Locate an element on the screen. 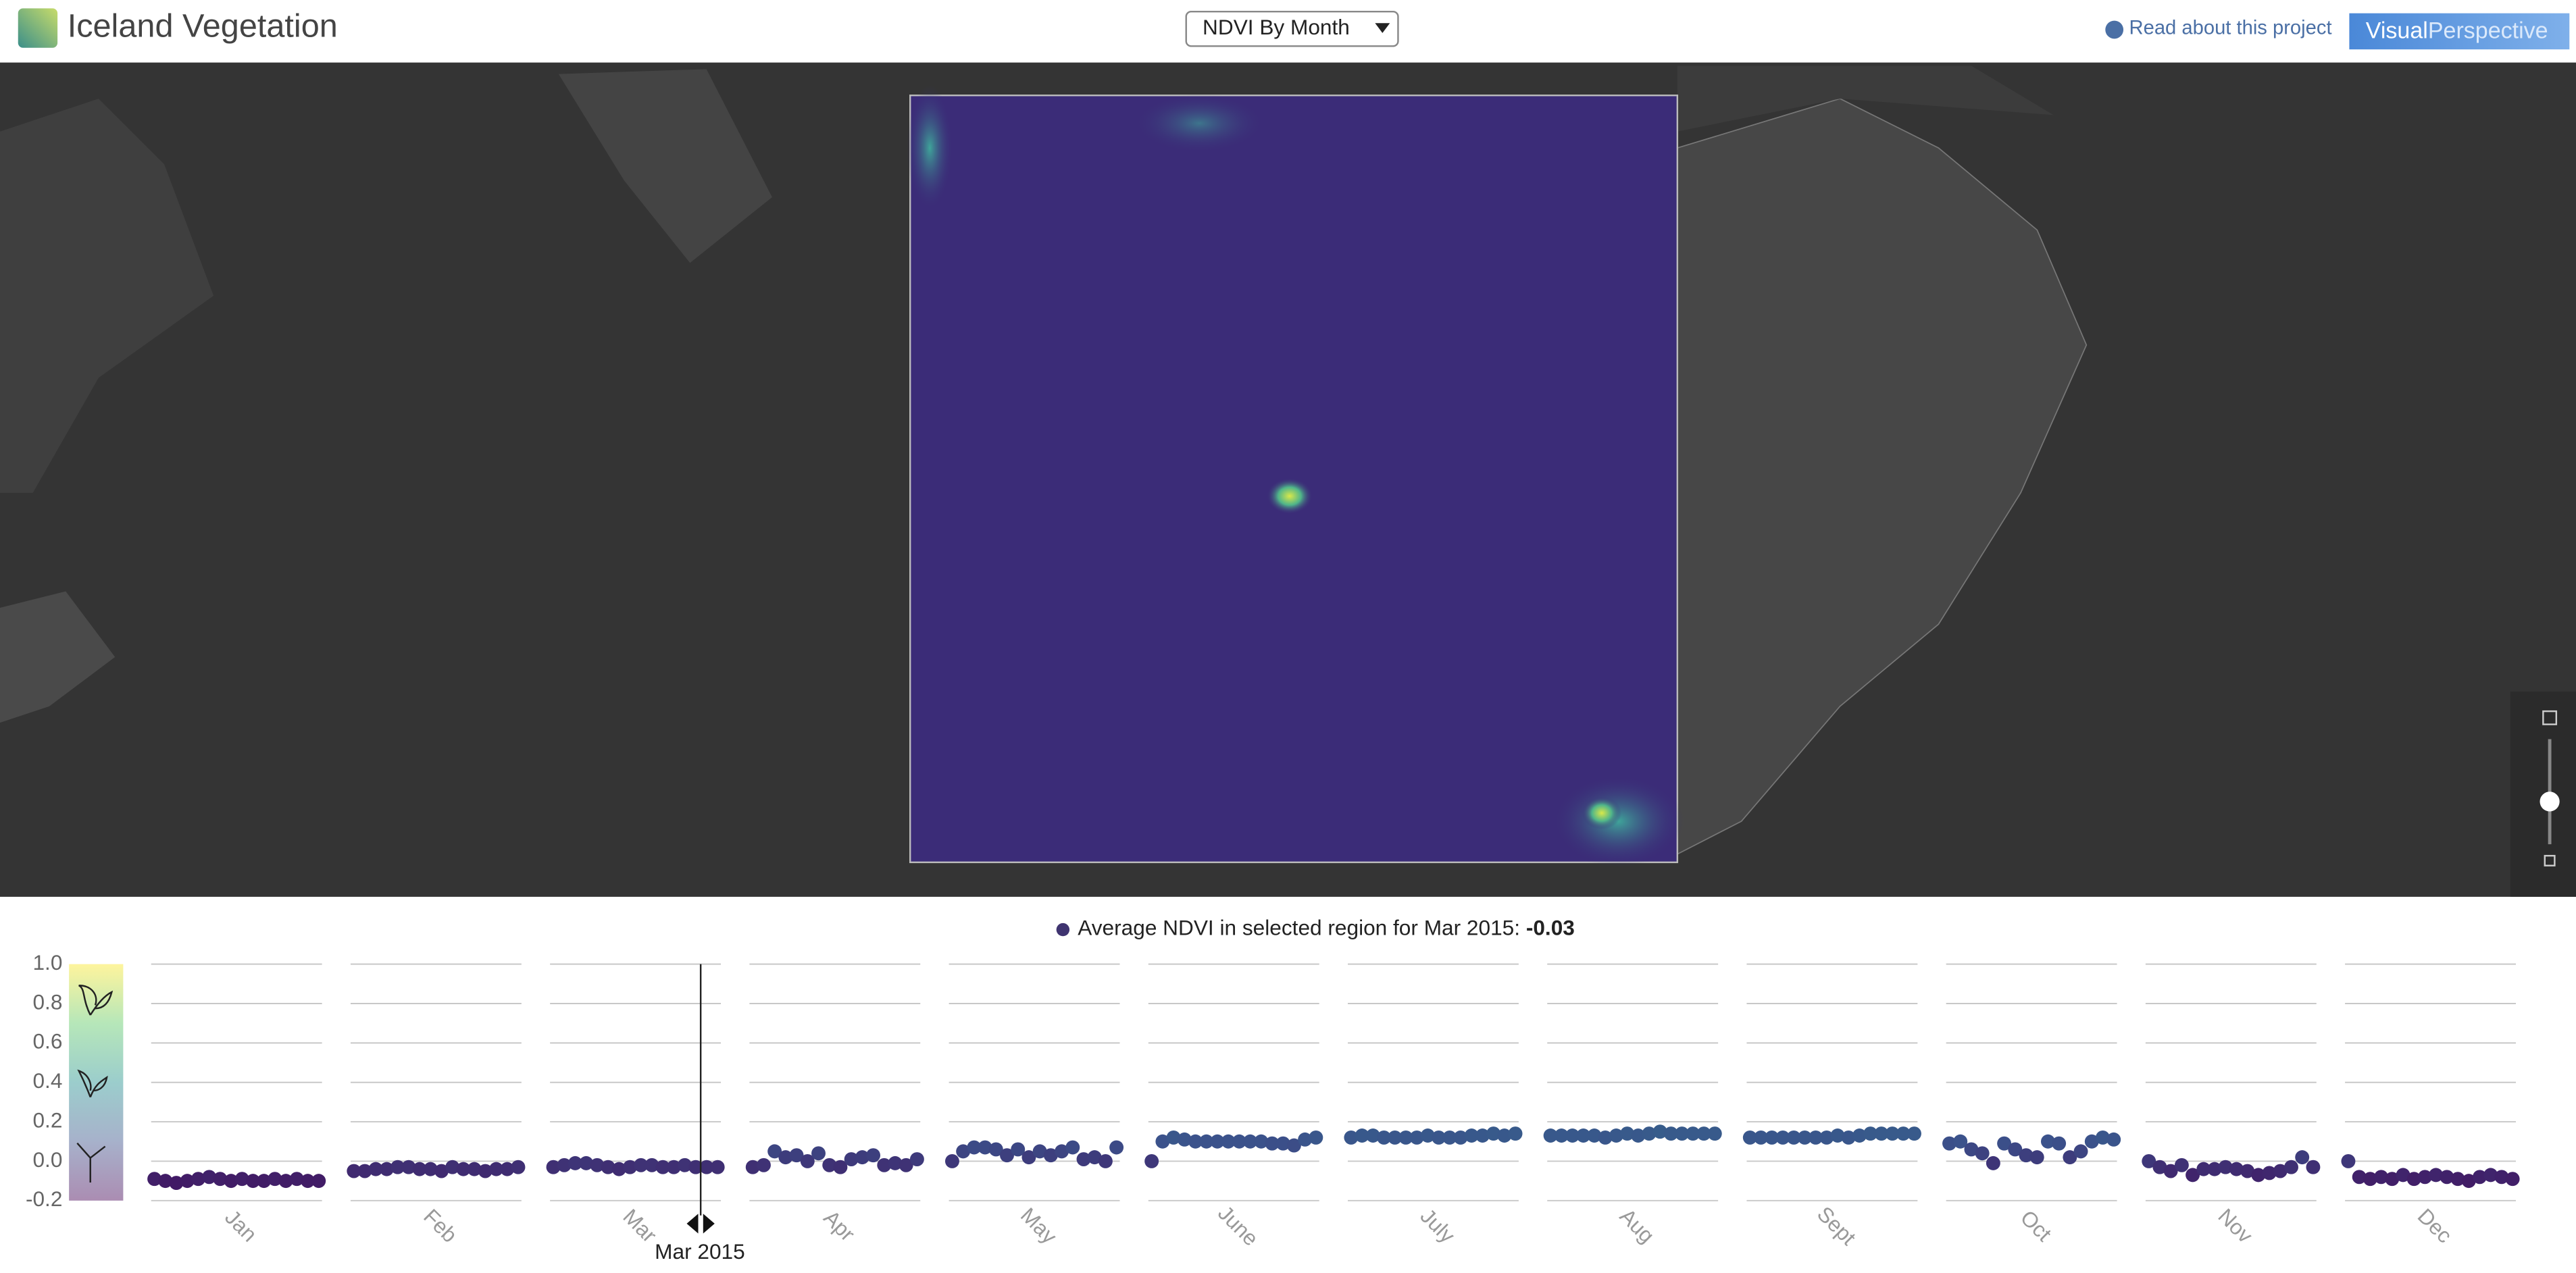  dropdown is located at coordinates (1292, 28).